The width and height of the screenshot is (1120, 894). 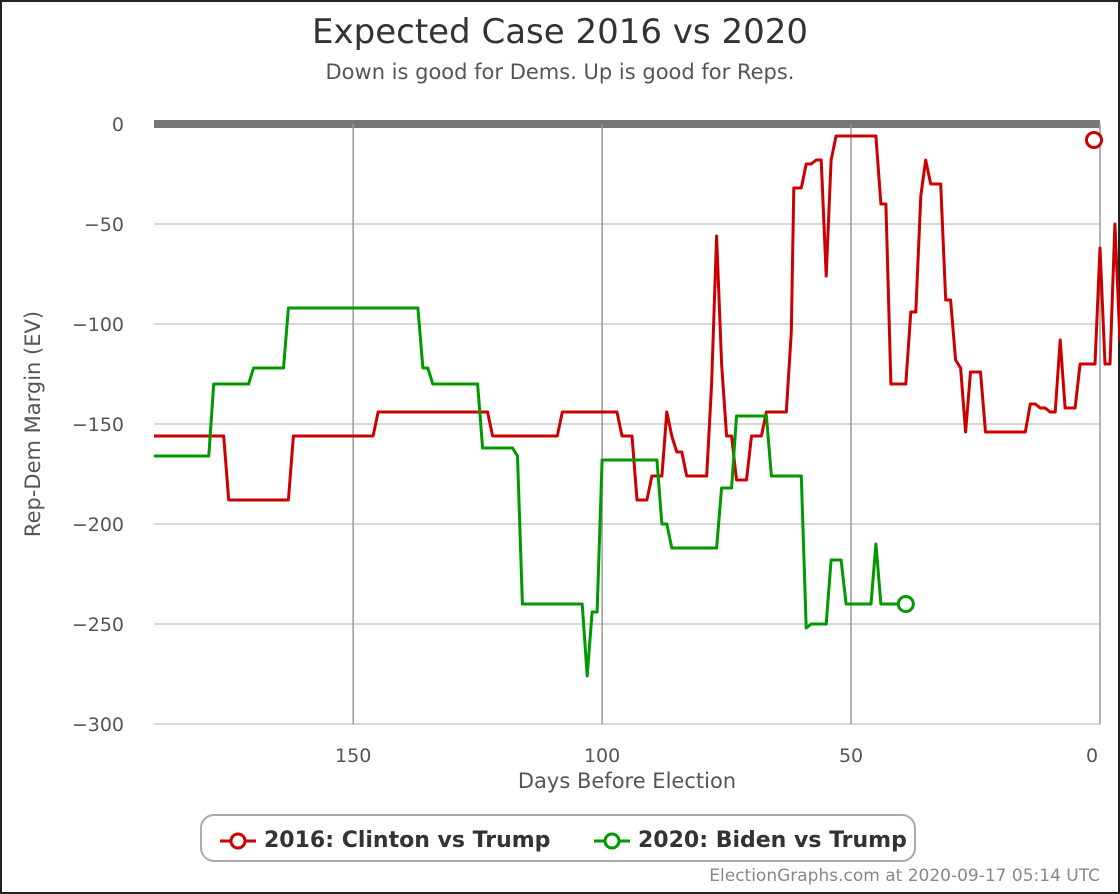 What do you see at coordinates (851, 756) in the screenshot?
I see `x-tick-label: 50` at bounding box center [851, 756].